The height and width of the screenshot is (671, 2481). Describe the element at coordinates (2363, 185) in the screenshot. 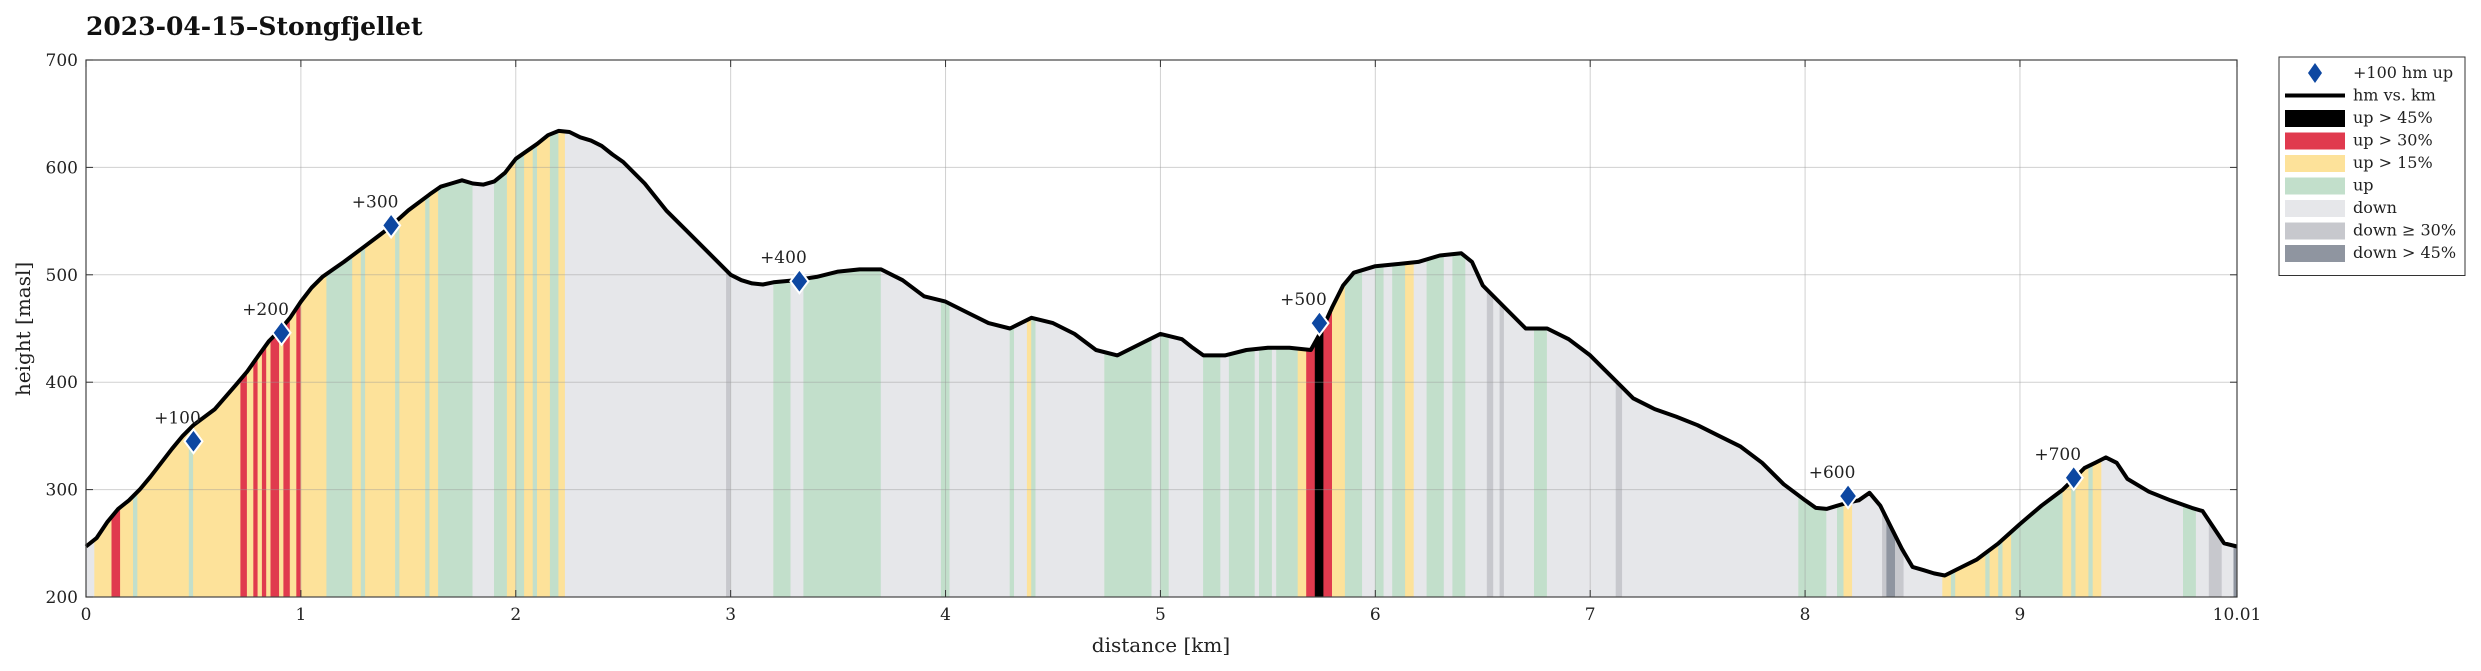

I see `legend-label: up` at that location.